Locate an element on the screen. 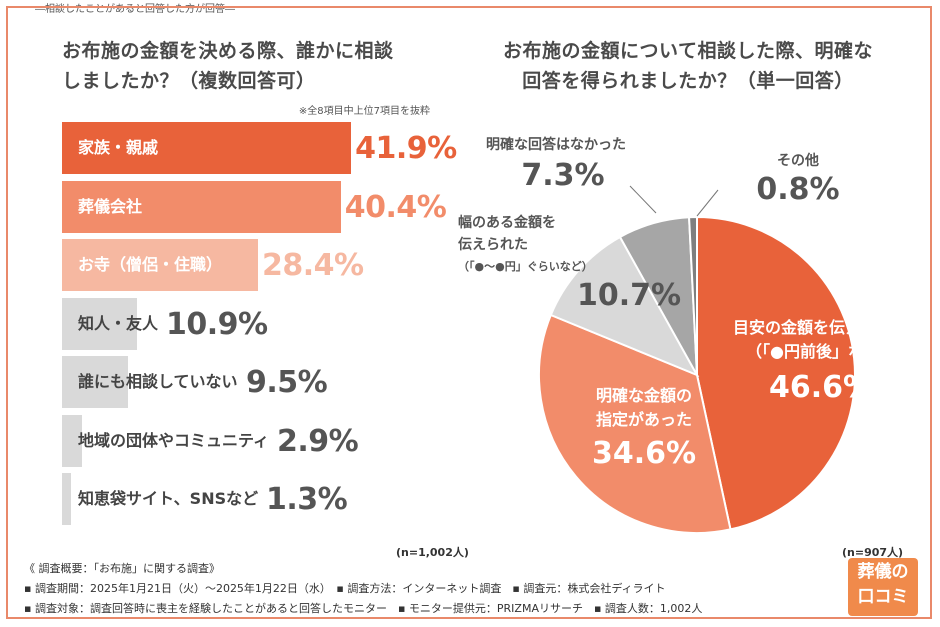 This screenshot has height=627, width=940. bar-category-label: 葬儀会社 is located at coordinates (110, 206).